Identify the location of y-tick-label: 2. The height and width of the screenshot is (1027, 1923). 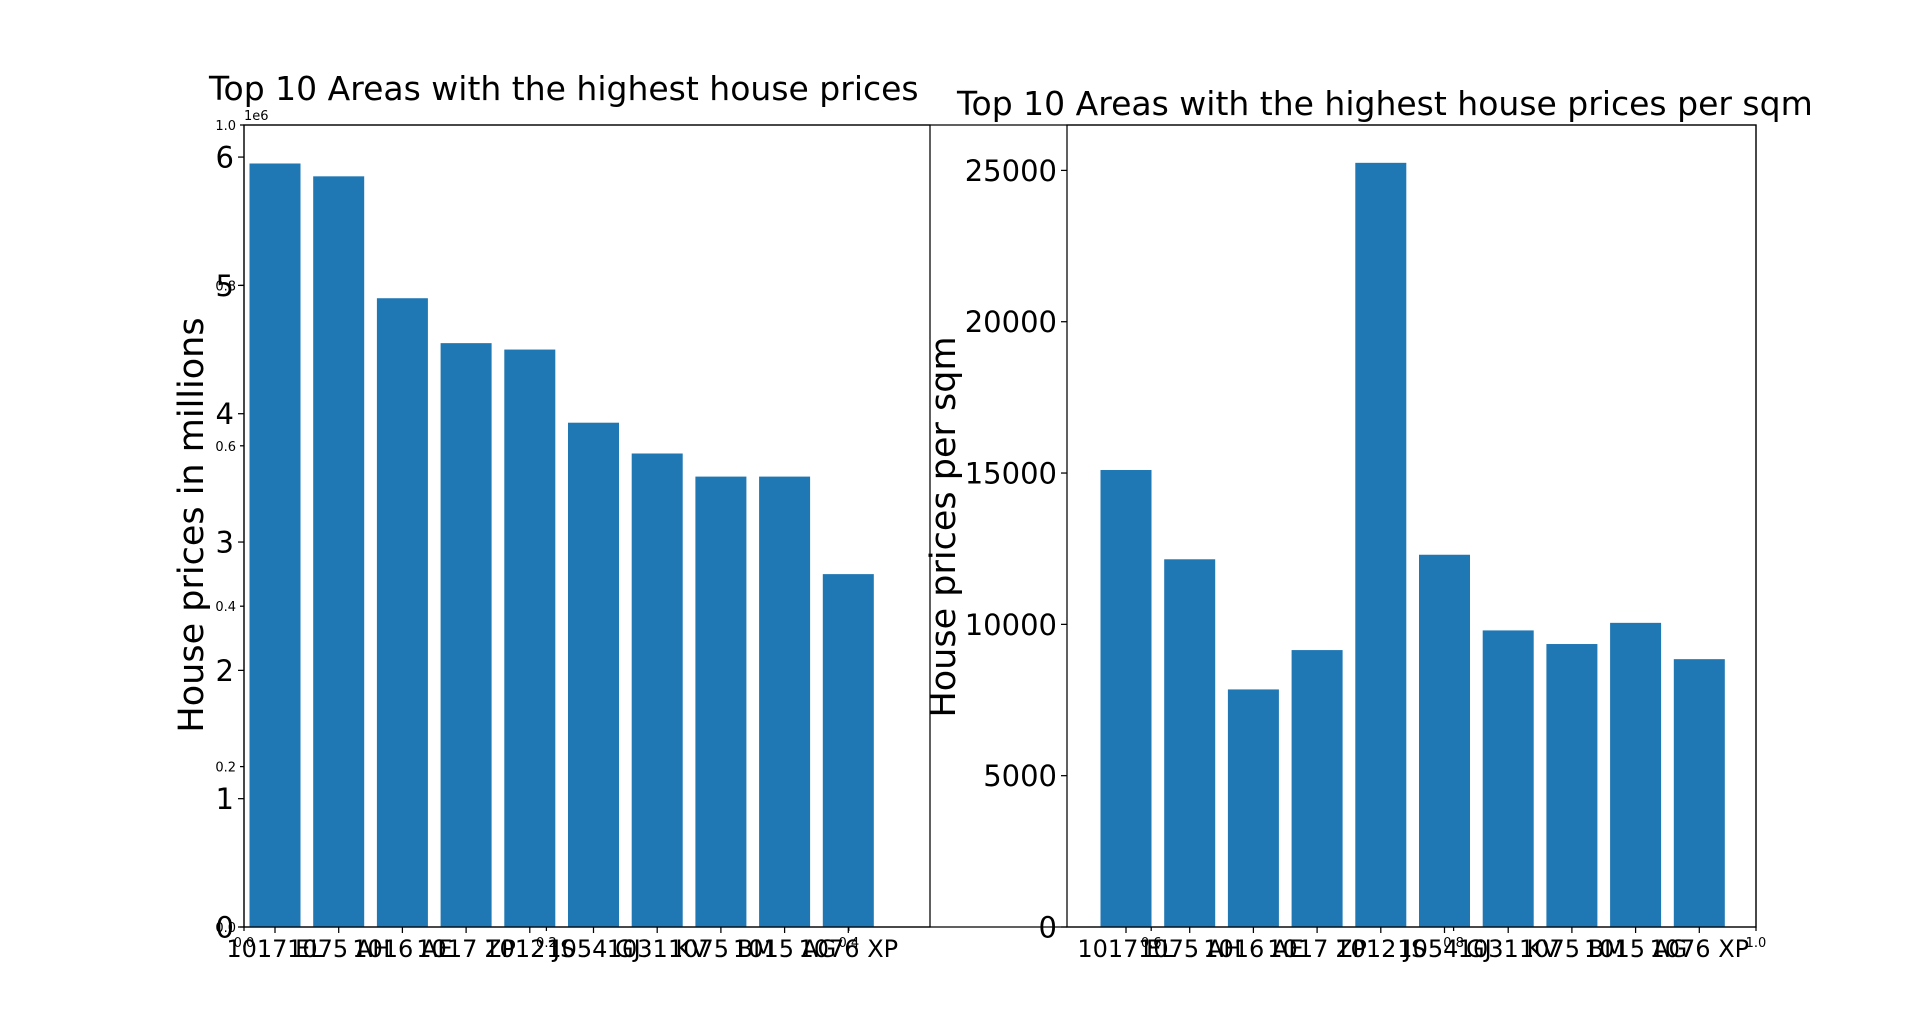
(225, 671).